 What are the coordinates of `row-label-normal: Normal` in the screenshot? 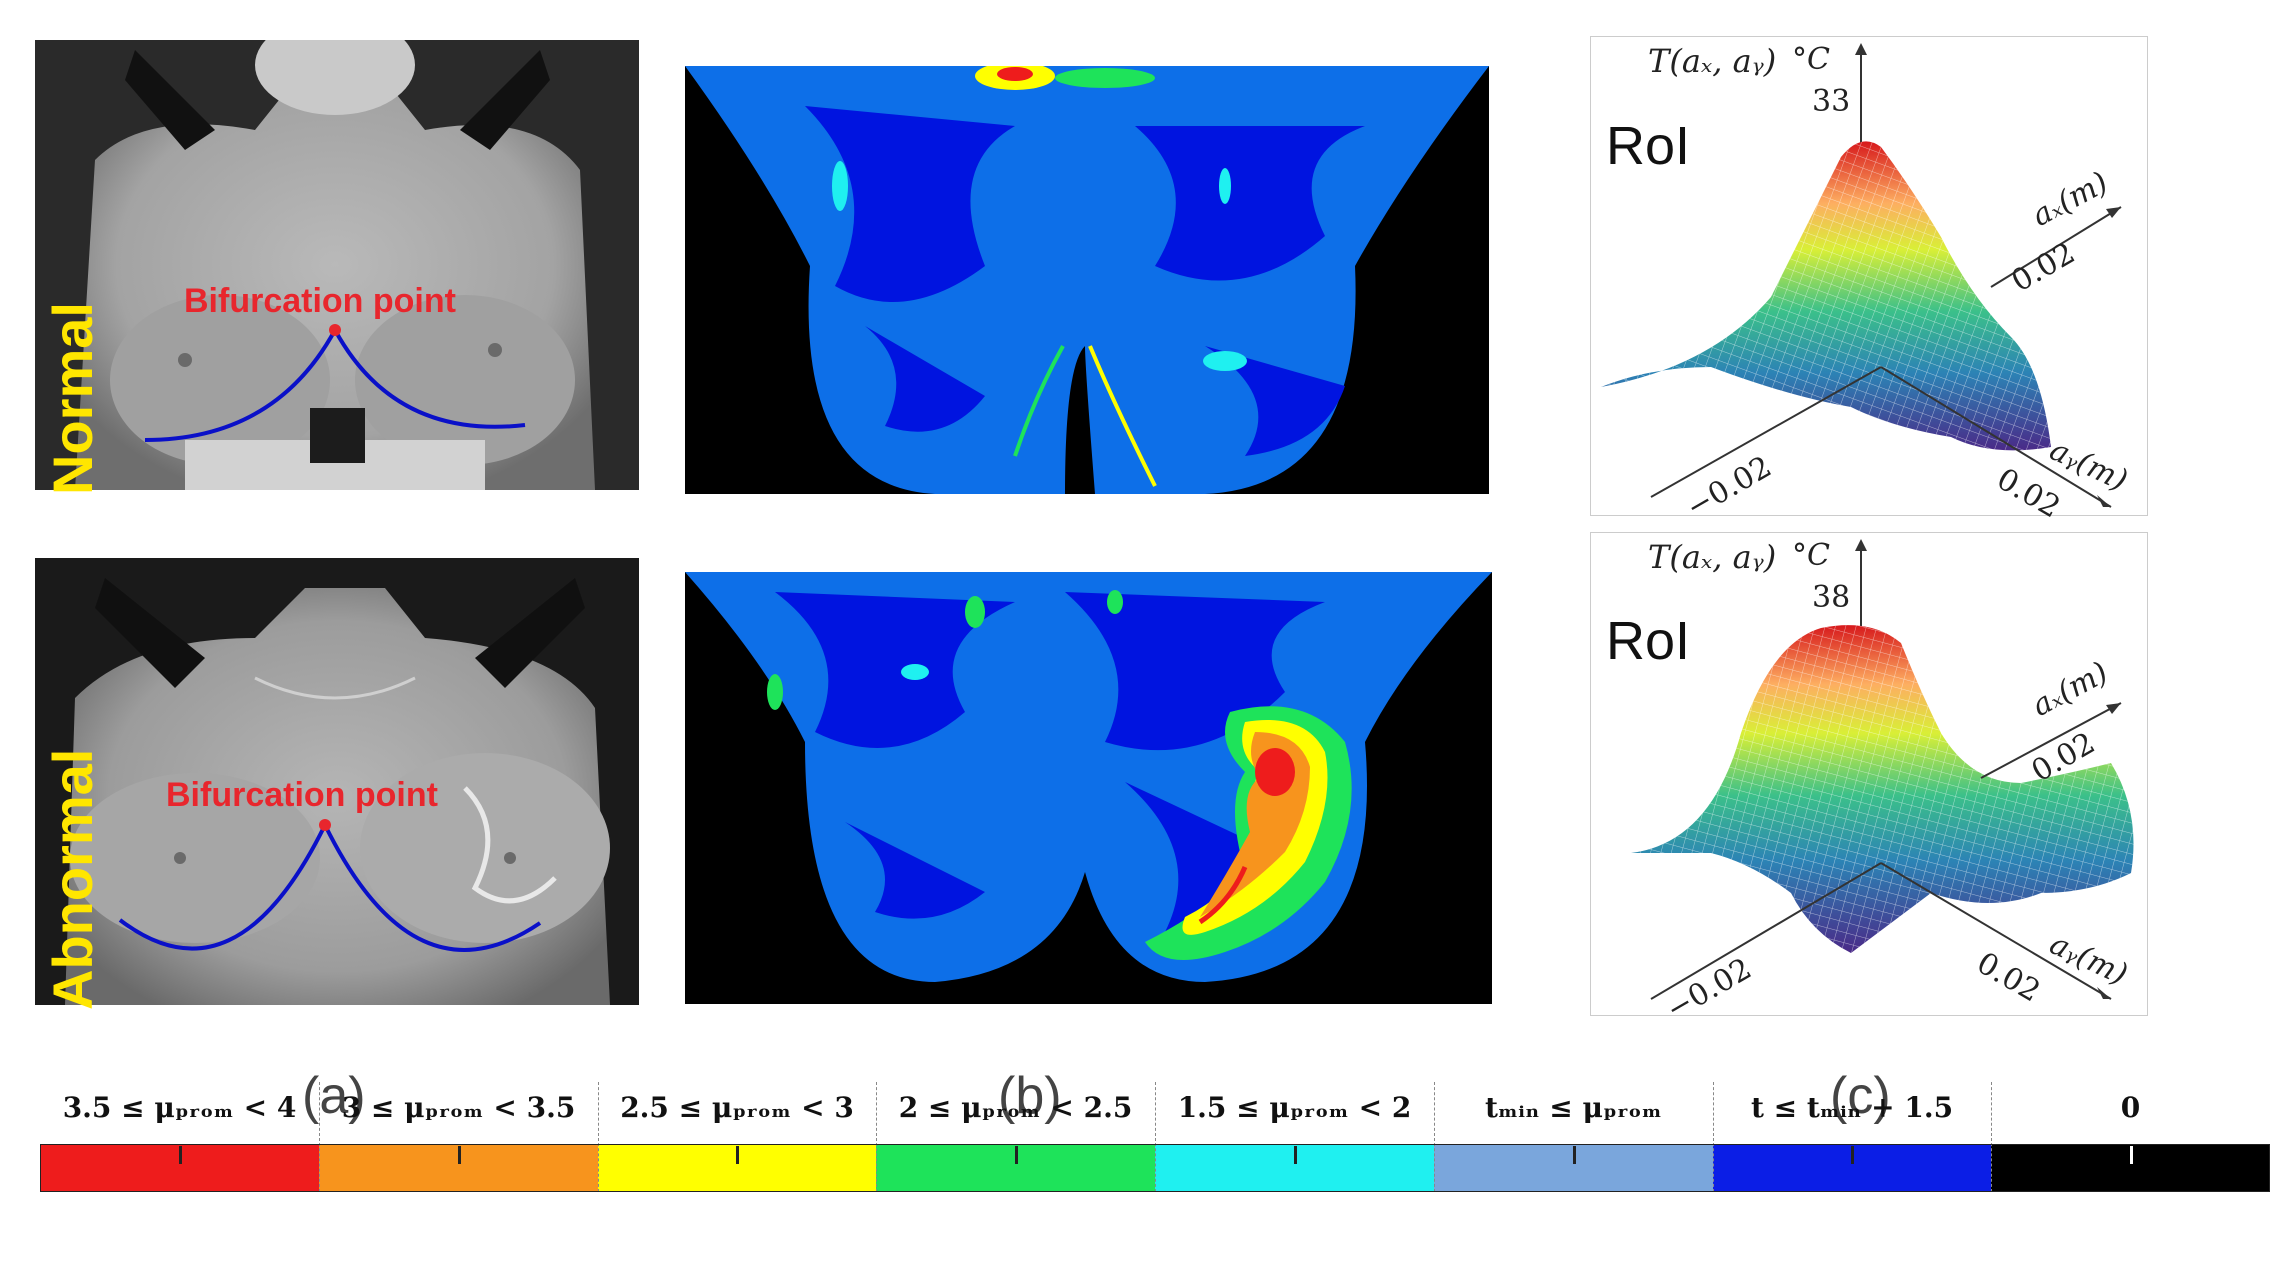 It's located at (72, 398).